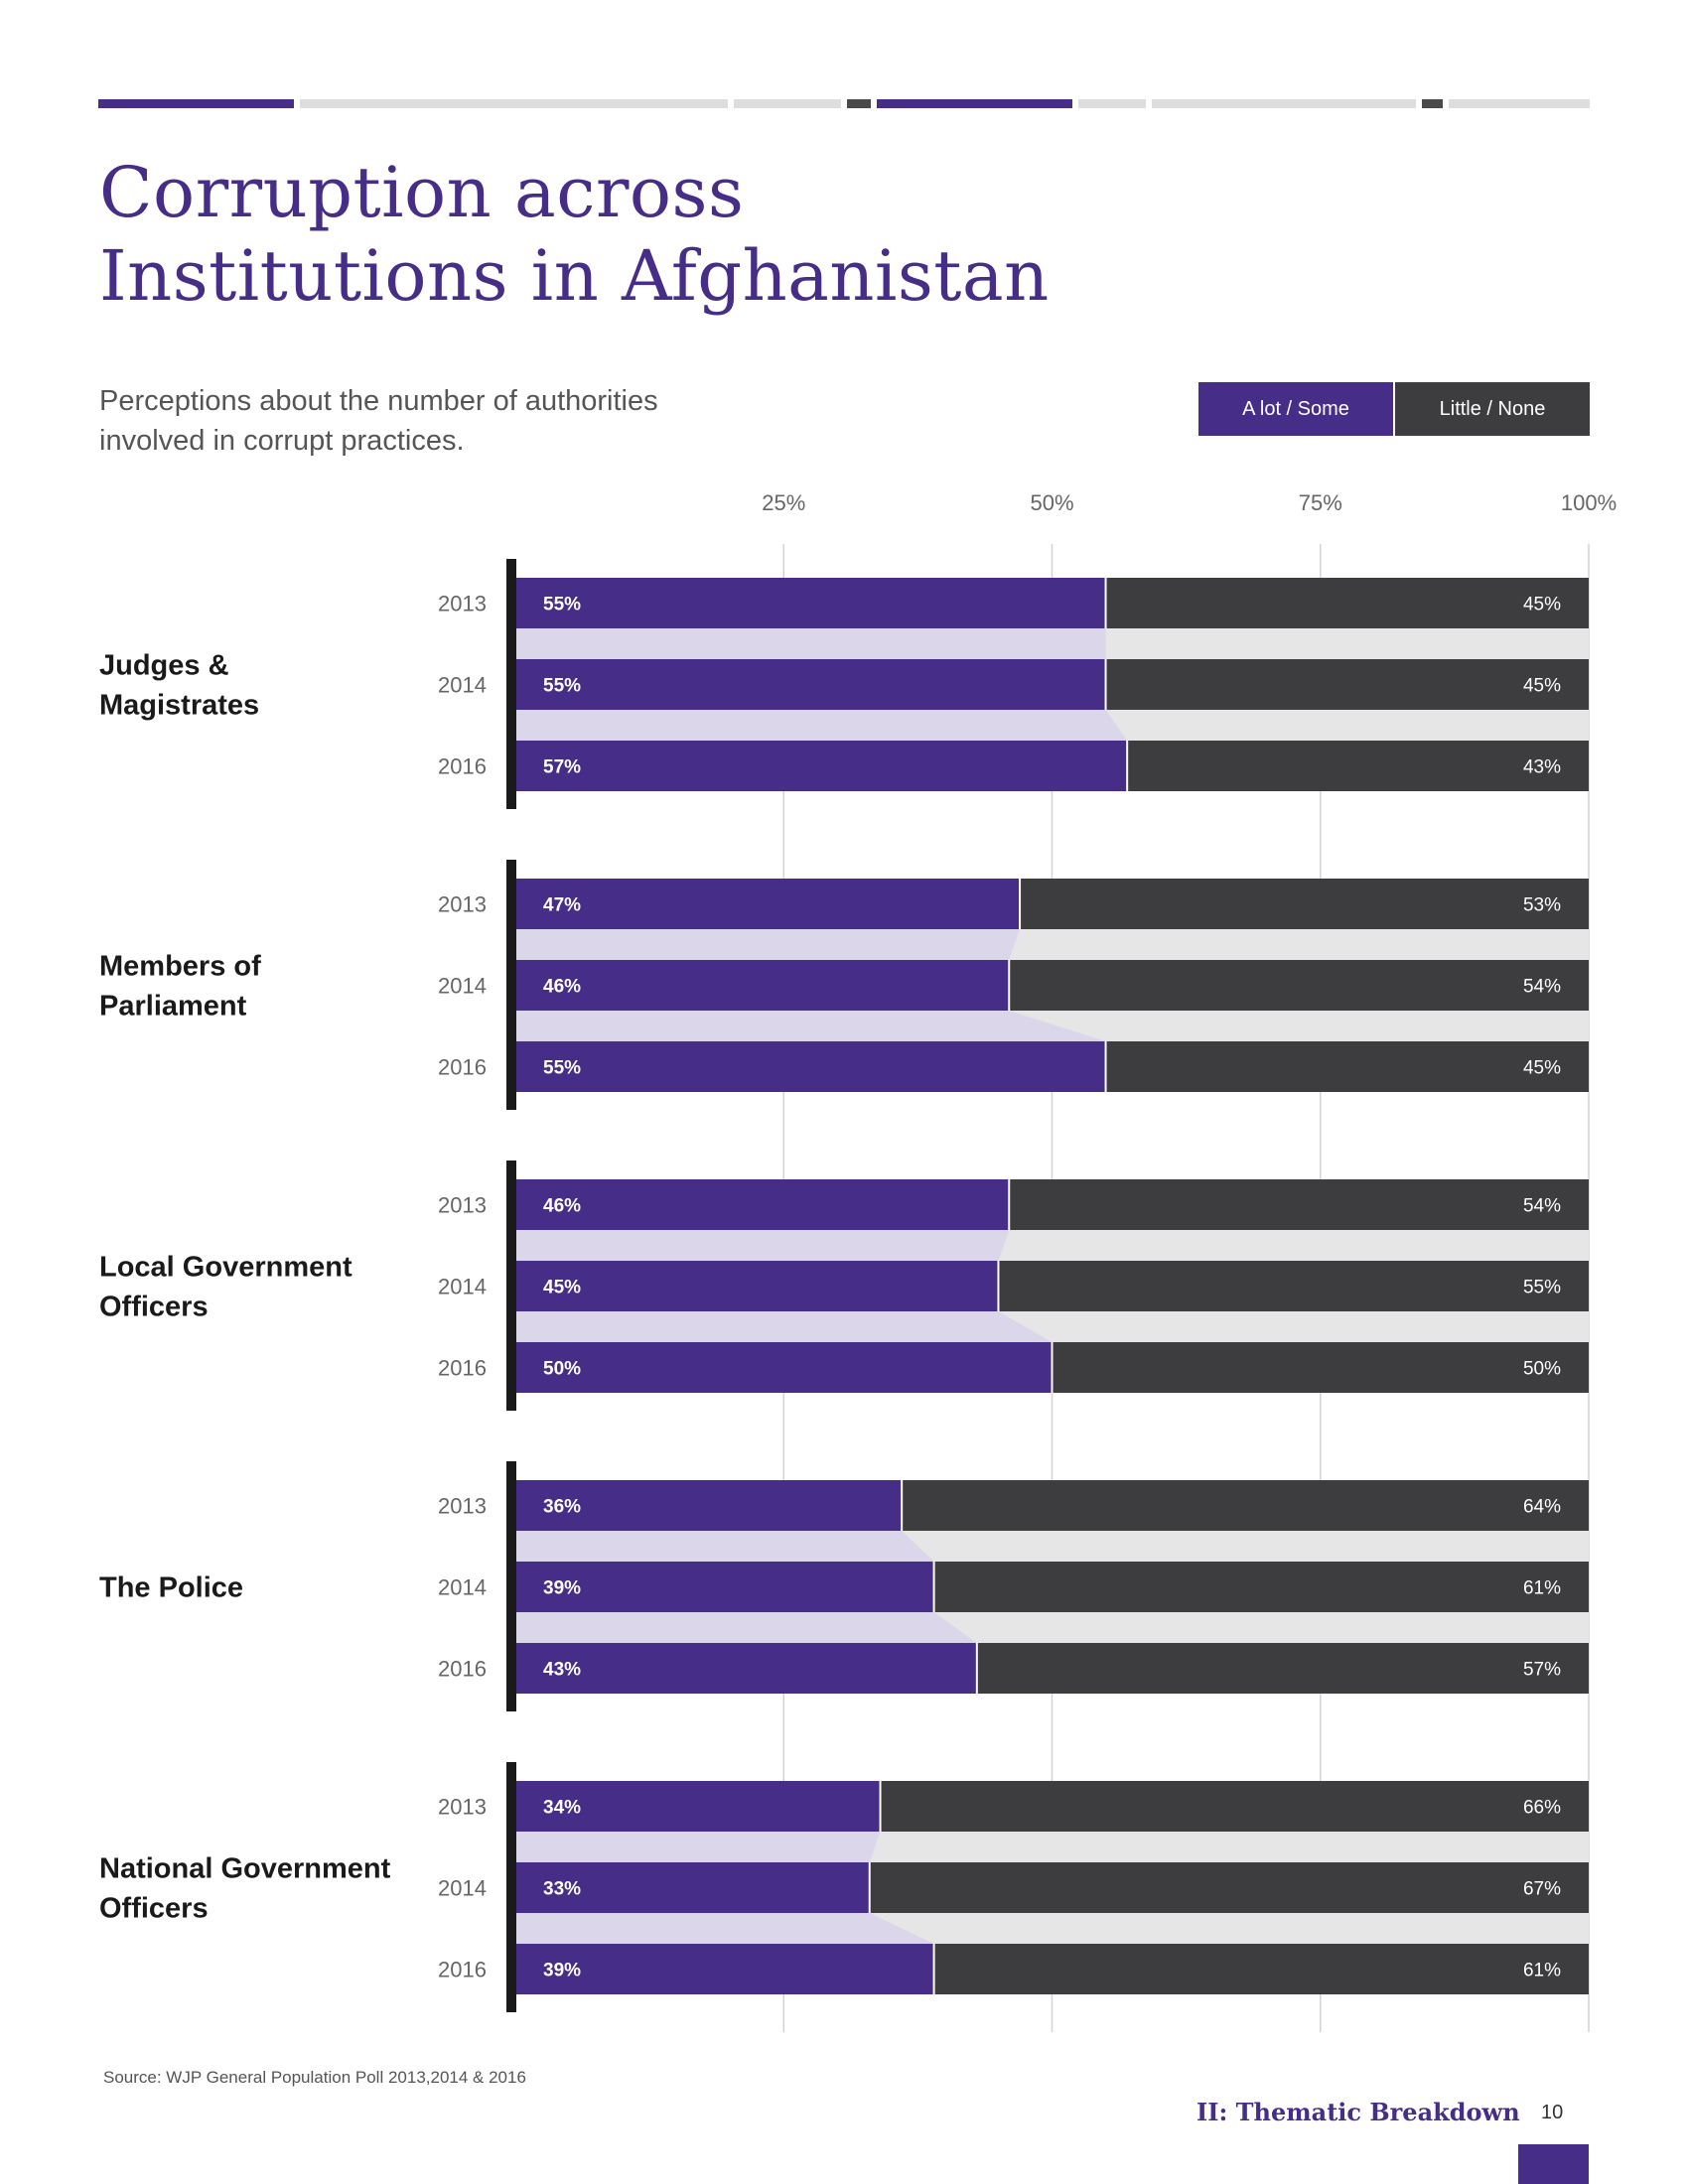 This screenshot has height=2184, width=1688. I want to click on data-label-a-lot: 43%, so click(562, 1670).